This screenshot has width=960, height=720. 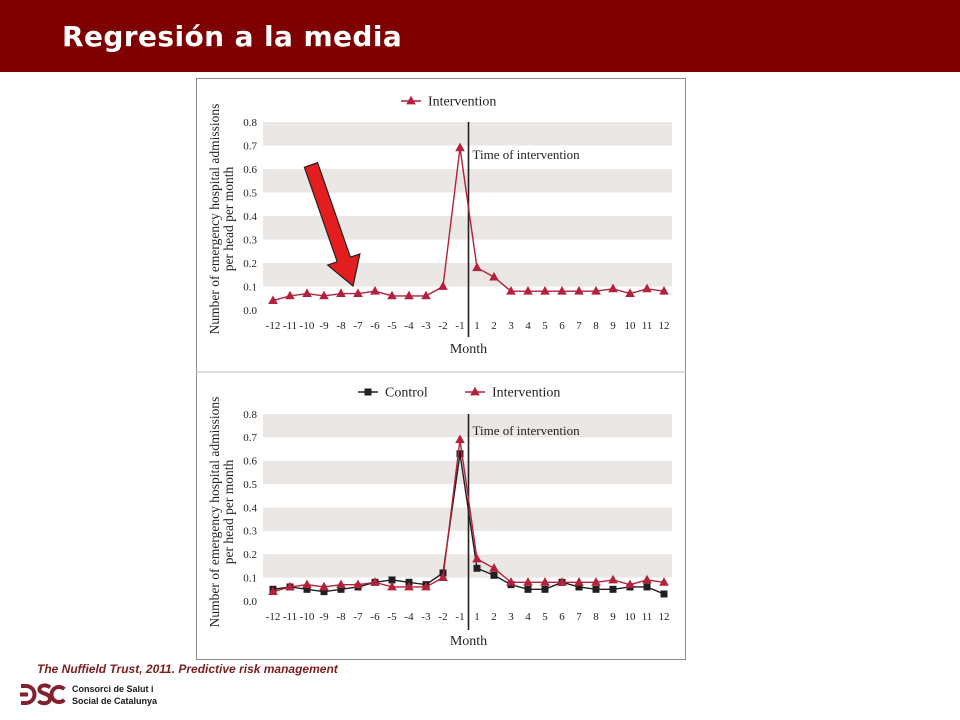 I want to click on x-tick-label: -3, so click(x=426, y=326).